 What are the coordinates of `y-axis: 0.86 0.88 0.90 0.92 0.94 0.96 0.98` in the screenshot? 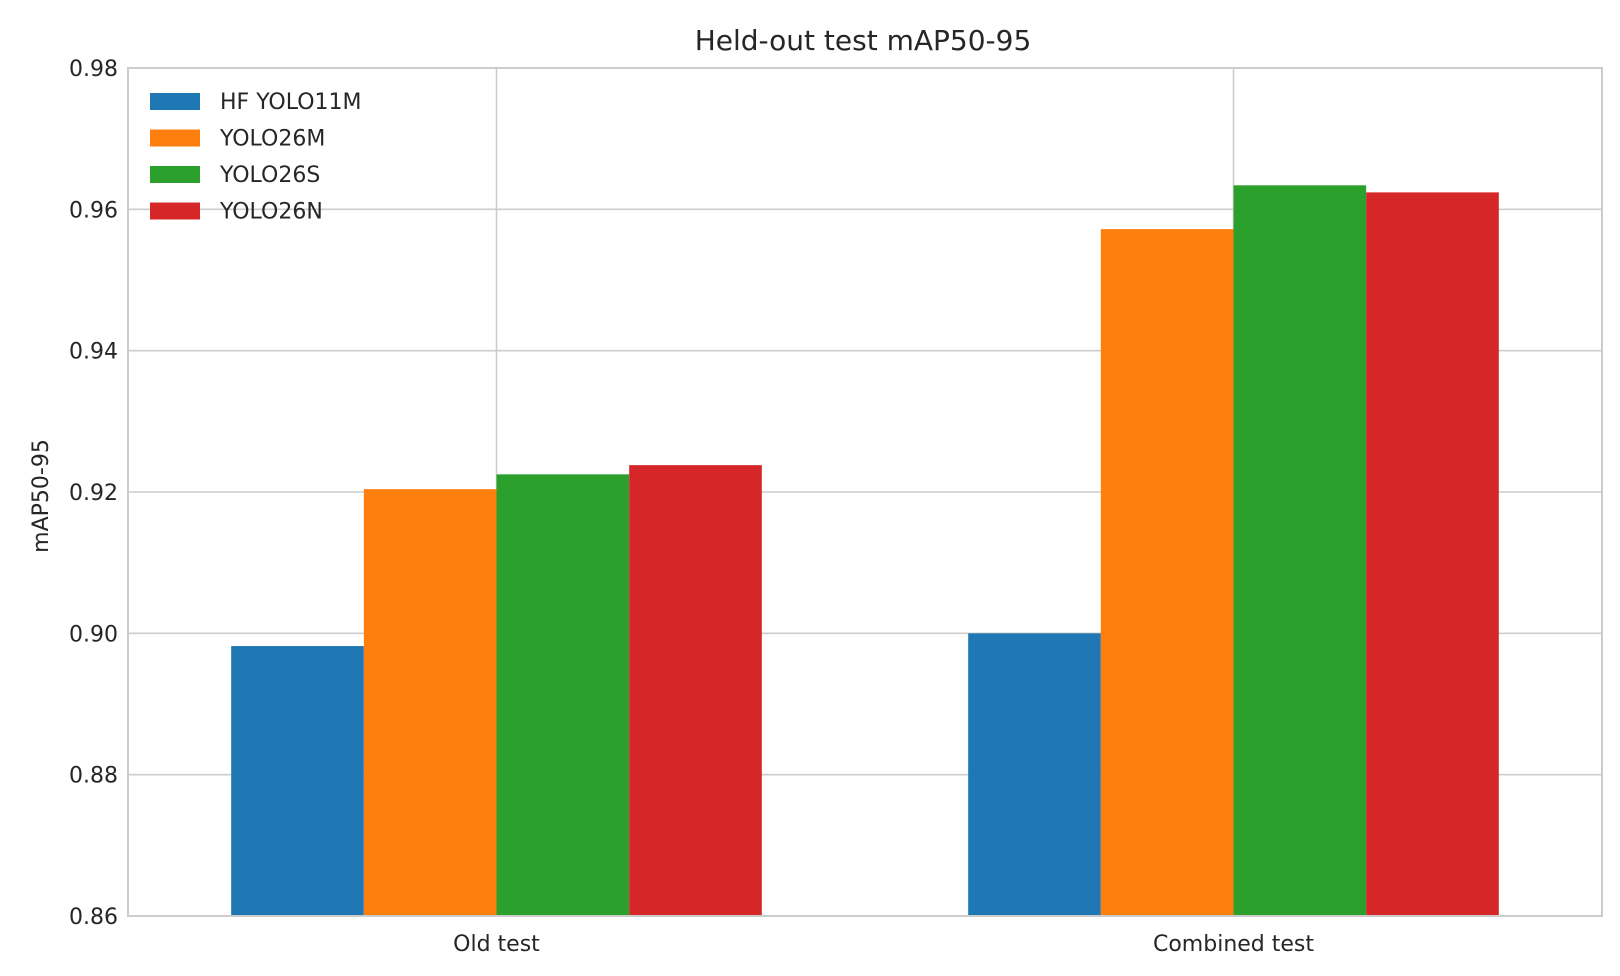 It's located at (93, 493).